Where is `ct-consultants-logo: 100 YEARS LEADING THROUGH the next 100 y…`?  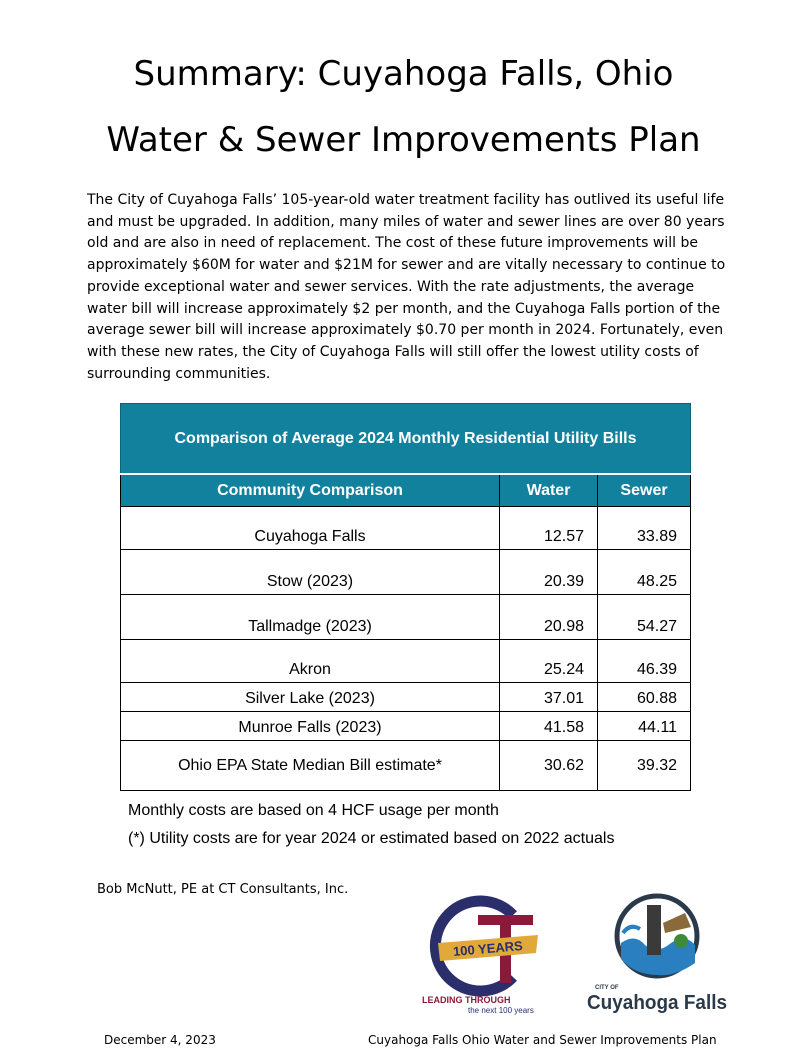
ct-consultants-logo: 100 YEARS LEADING THROUGH the next 100 y… is located at coordinates (480, 955).